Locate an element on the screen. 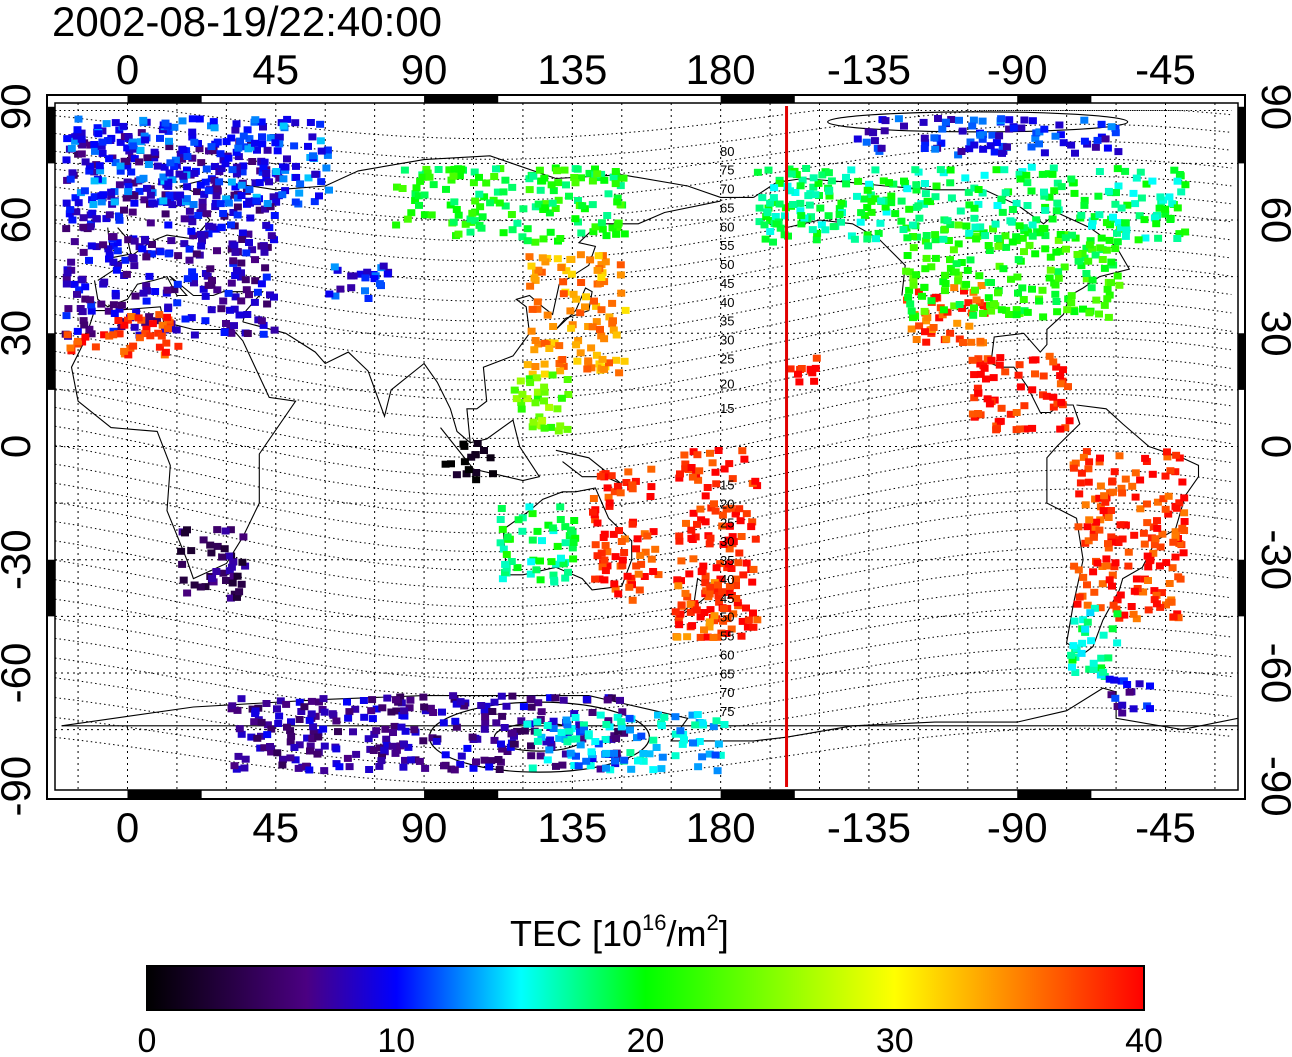 This screenshot has height=1057, width=1292. contour-label: 50 is located at coordinates (727, 264).